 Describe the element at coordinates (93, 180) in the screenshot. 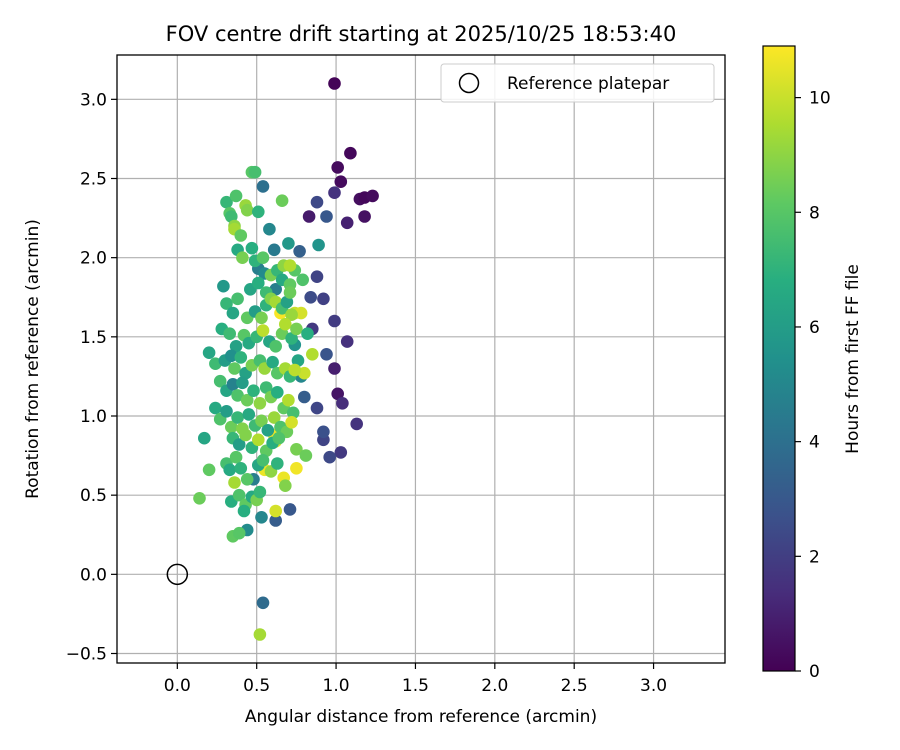

I see `y-tick-label: 2.5` at that location.